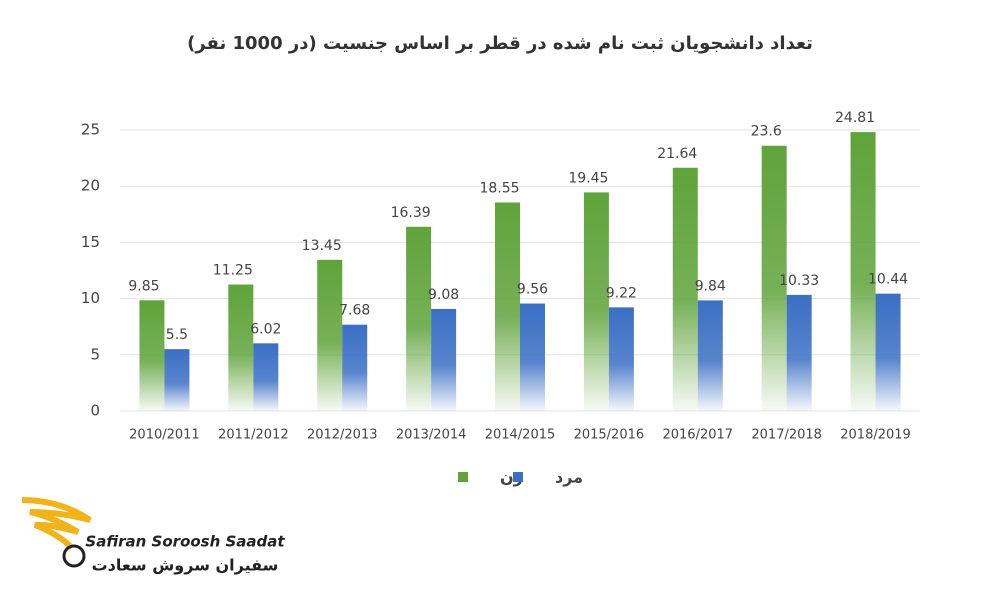  What do you see at coordinates (697, 435) in the screenshot?
I see `x-tick-label: 2016/2017` at bounding box center [697, 435].